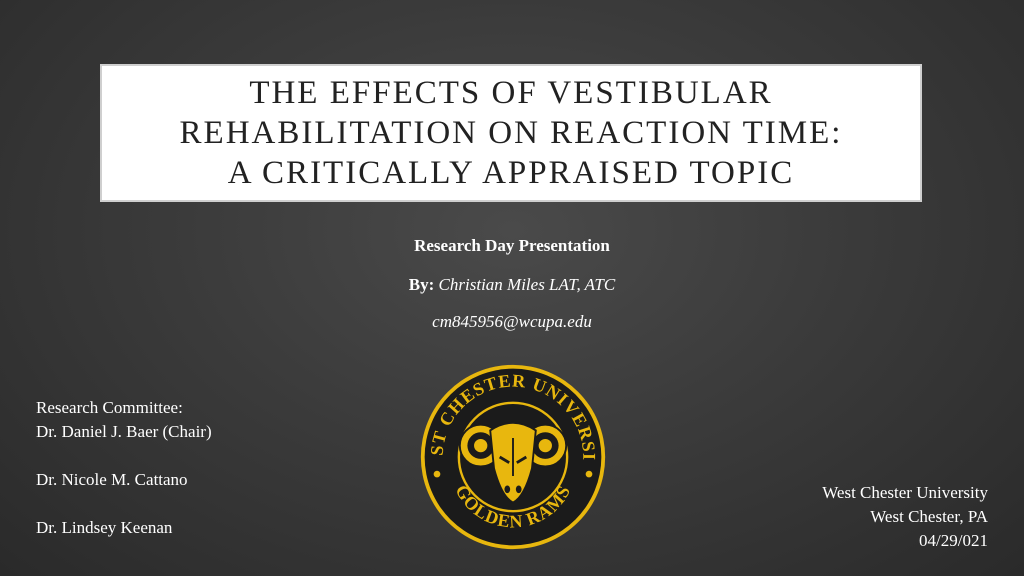  Describe the element at coordinates (513, 462) in the screenshot. I see `ram-head-icon` at that location.